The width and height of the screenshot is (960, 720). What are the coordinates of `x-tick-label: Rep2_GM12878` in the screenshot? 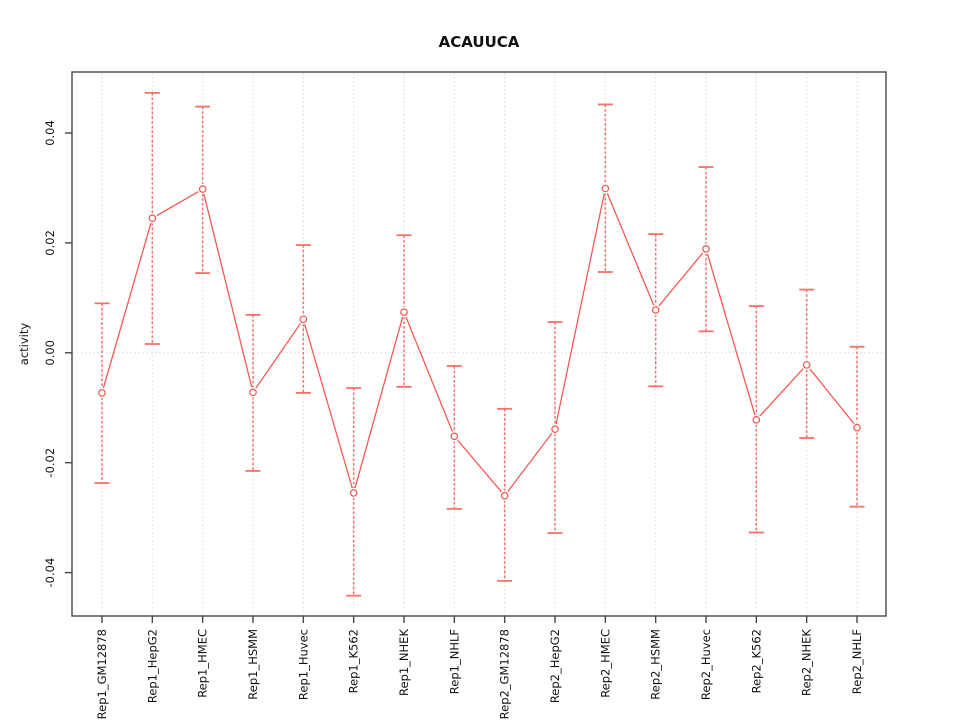 It's located at (505, 674).